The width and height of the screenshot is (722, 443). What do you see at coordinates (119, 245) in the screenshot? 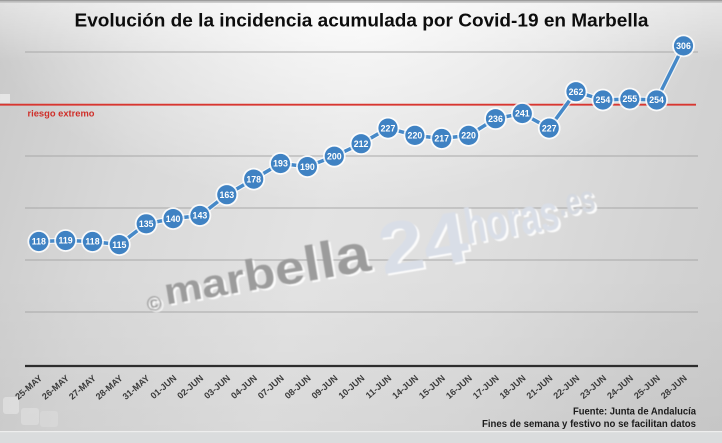
I see `svg-text: 115` at bounding box center [119, 245].